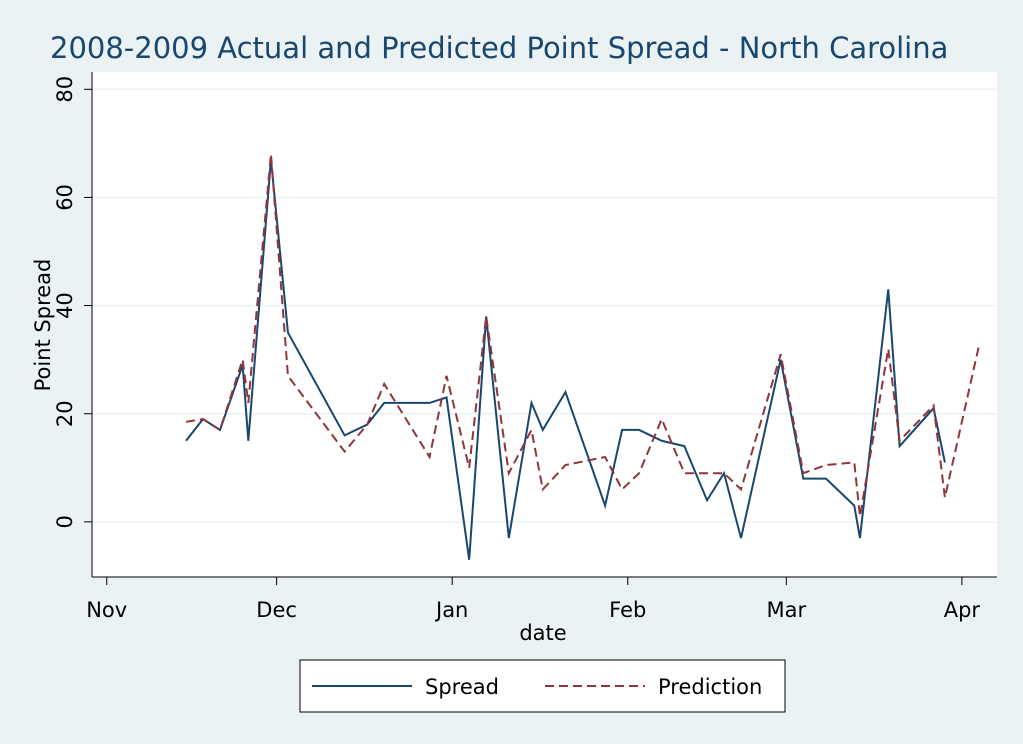 This screenshot has height=744, width=1023. What do you see at coordinates (542, 633) in the screenshot?
I see `x-axis-label: date` at bounding box center [542, 633].